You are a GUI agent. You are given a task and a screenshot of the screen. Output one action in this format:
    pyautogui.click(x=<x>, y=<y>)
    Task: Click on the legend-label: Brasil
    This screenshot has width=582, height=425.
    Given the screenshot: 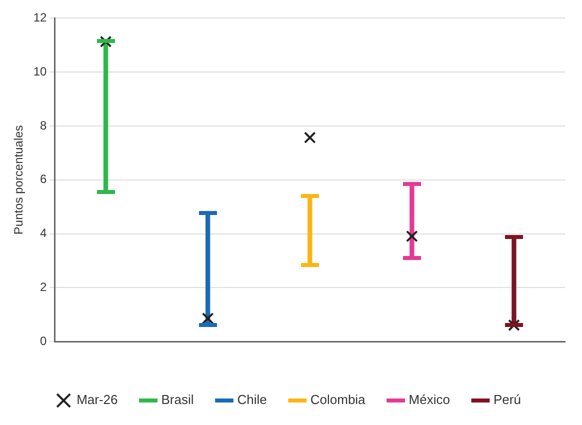 What is the action you would take?
    pyautogui.click(x=177, y=400)
    